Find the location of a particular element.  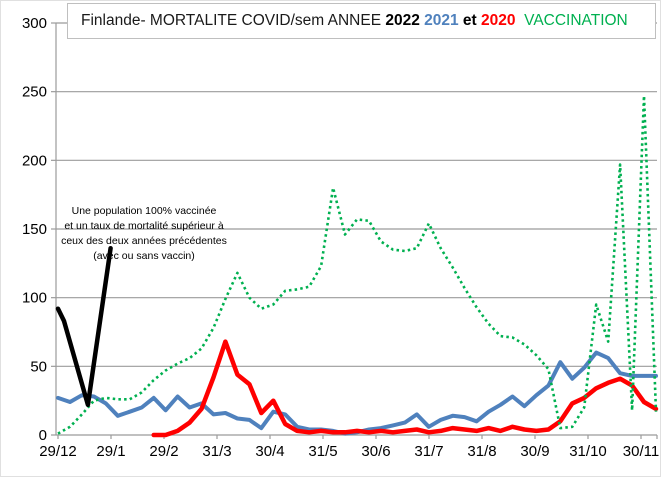

x-axis-label: 30/9 is located at coordinates (534, 451).